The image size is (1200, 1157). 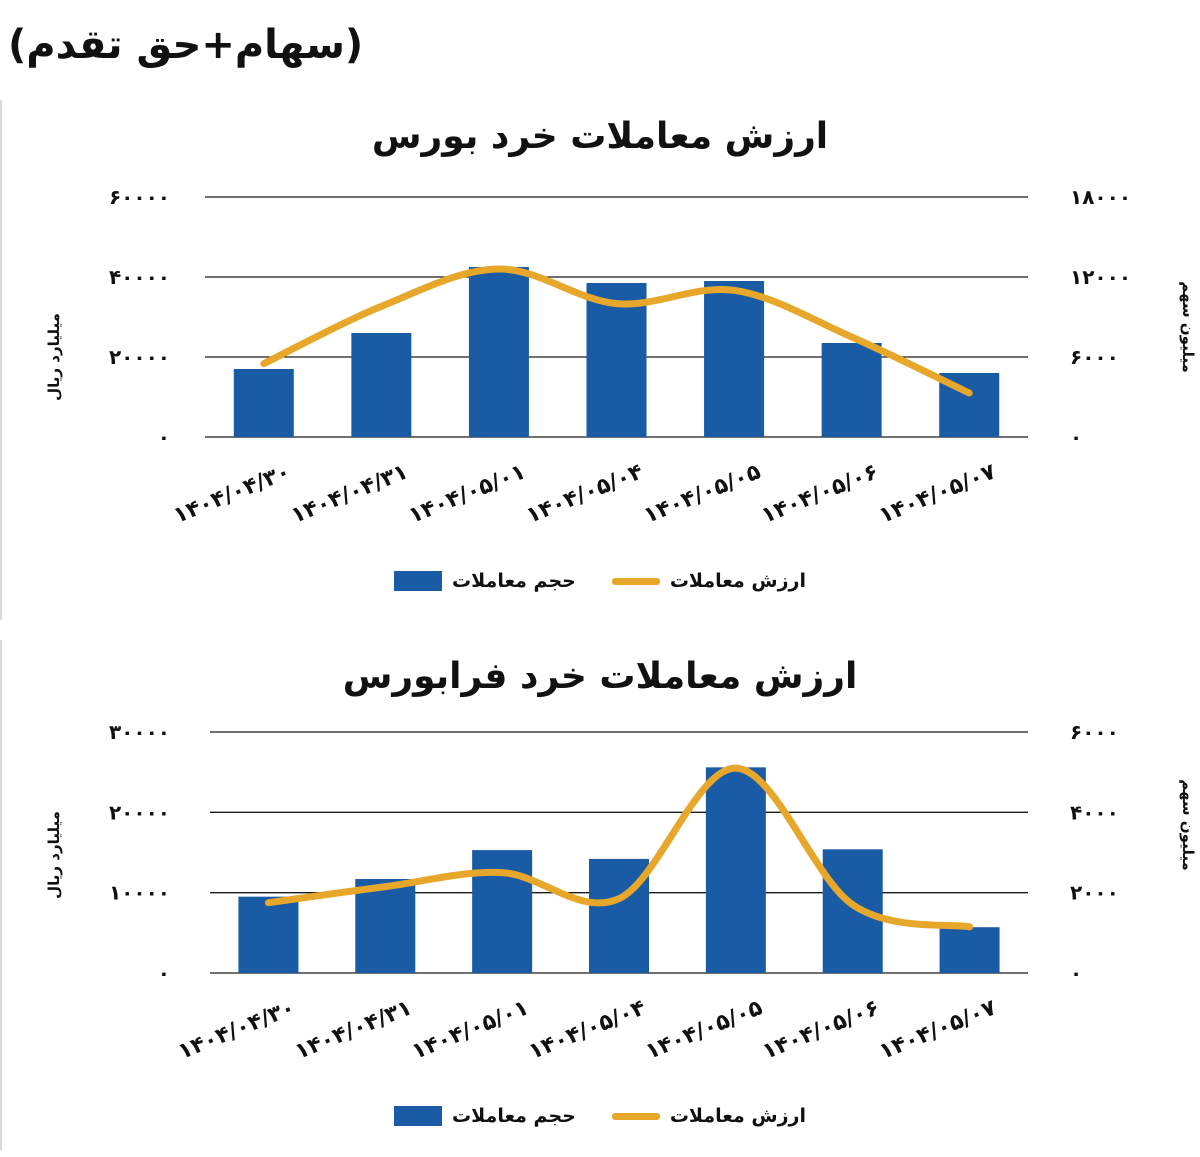 What do you see at coordinates (186, 45) in the screenshot?
I see `page-note: (سهام+حق تقدم)` at bounding box center [186, 45].